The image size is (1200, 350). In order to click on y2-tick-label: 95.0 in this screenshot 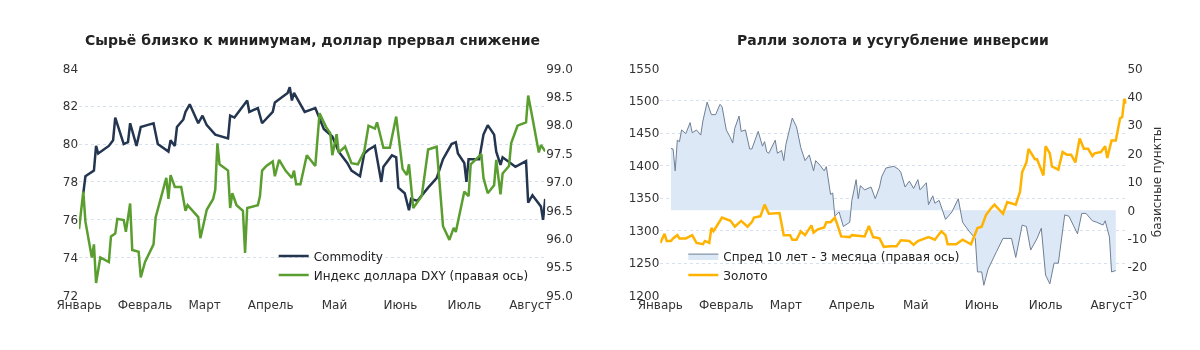, I will do `click(559, 295)`.